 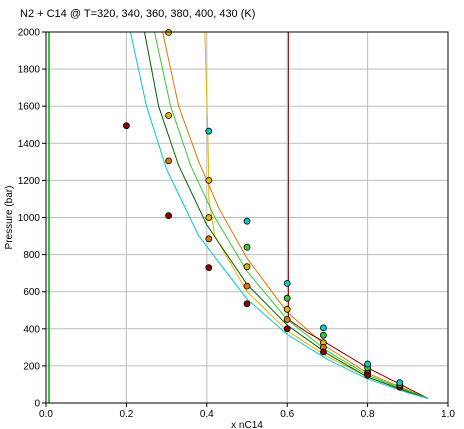 I want to click on y-axis-ticks: 0 200 400 600 800 1000 1200 1400 1600 1800 2000, so click(x=32, y=219).